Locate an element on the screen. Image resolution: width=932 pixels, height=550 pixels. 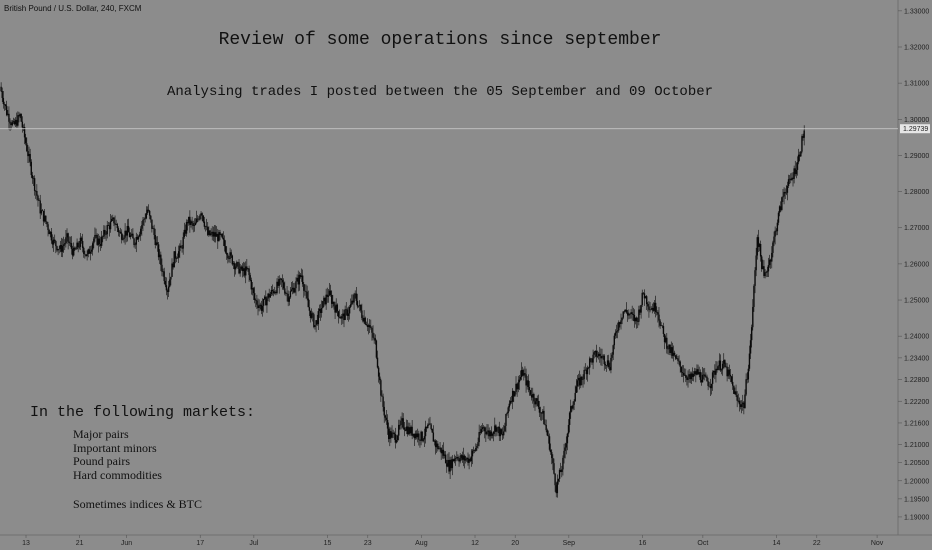
market-item: Hard commodities is located at coordinates (117, 474).